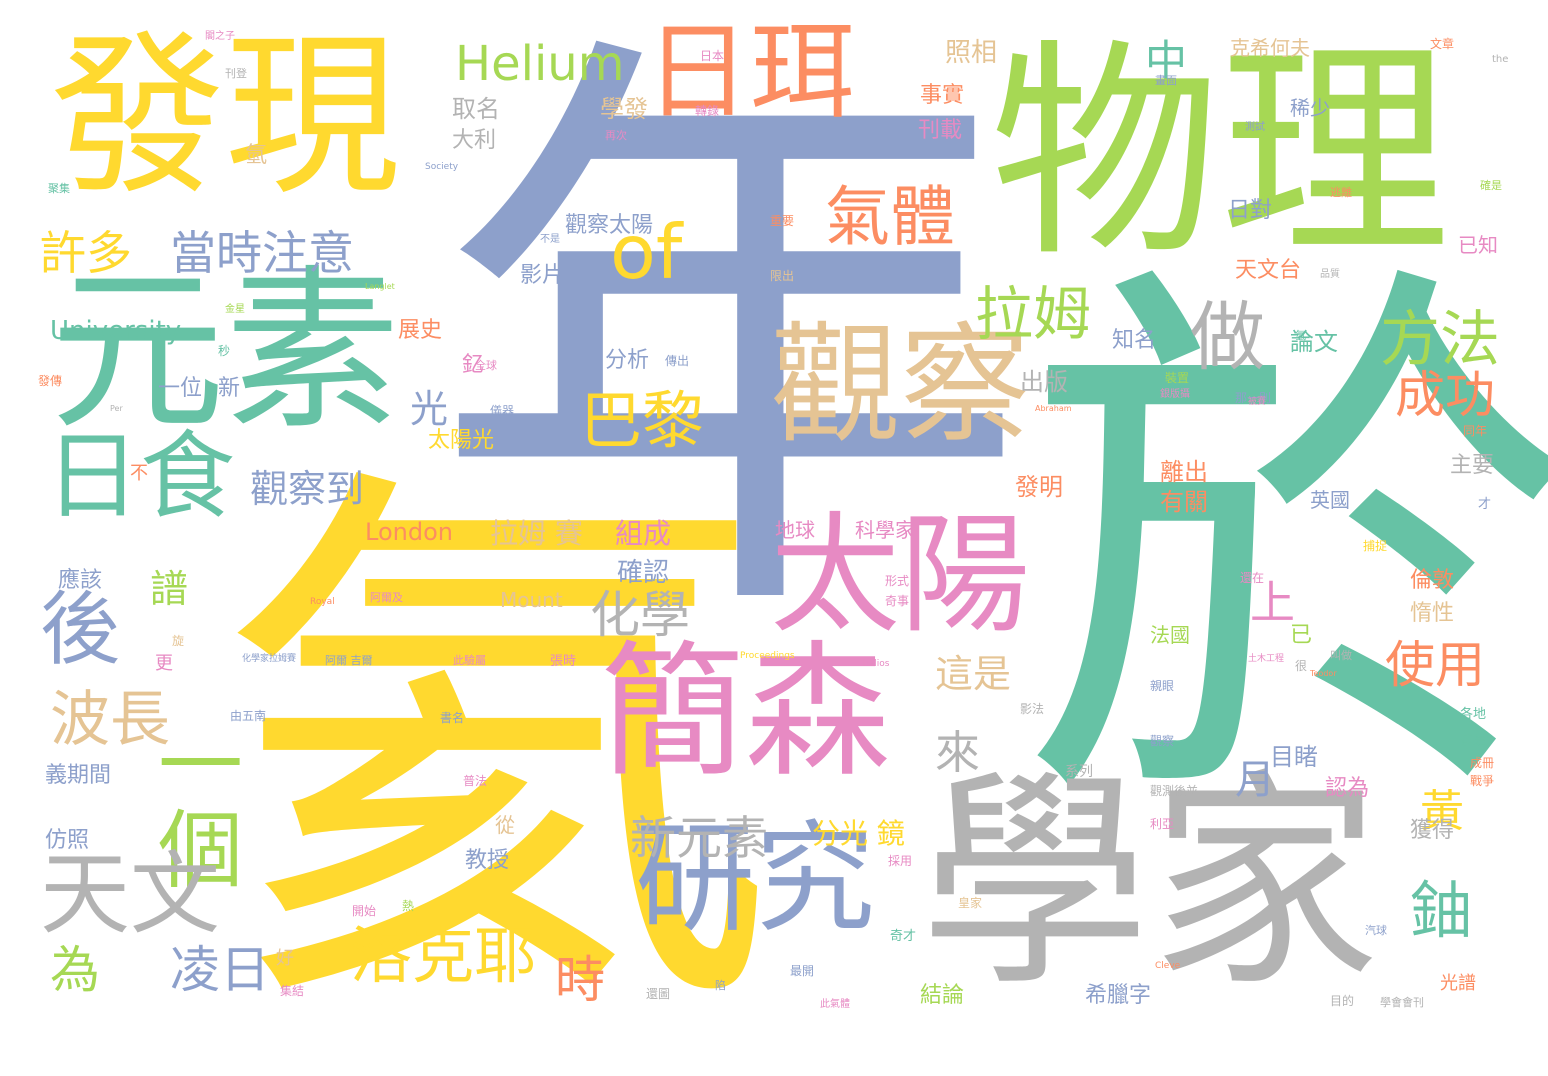 Image resolution: width=1548 pixels, height=1076 pixels. Describe the element at coordinates (542, 275) in the screenshot. I see `cloud-word: 影片` at that location.